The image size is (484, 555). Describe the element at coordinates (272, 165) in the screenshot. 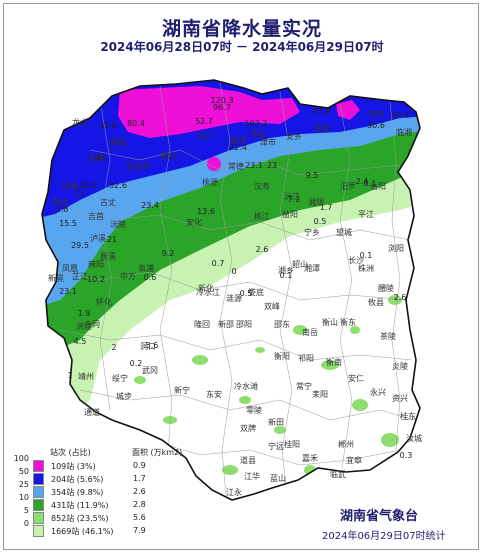

I see `rain-value-label: 23` at that location.